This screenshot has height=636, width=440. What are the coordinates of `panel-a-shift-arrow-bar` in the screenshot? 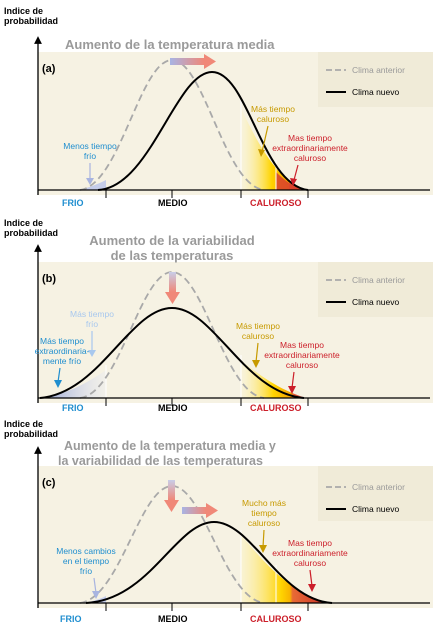 It's located at (187, 61).